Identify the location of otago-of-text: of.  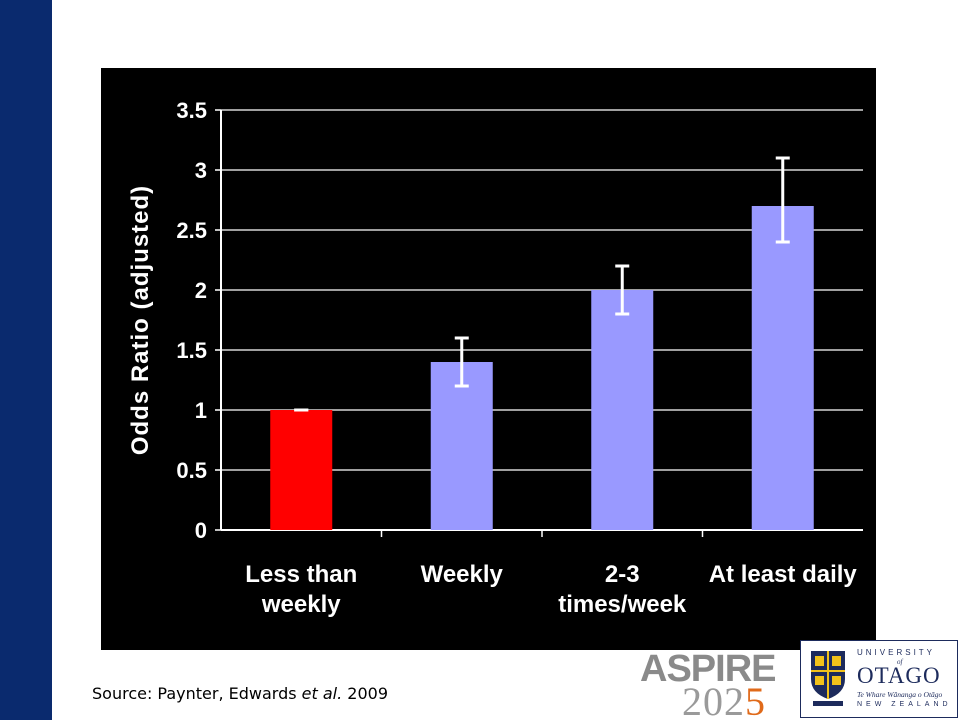
(900, 662).